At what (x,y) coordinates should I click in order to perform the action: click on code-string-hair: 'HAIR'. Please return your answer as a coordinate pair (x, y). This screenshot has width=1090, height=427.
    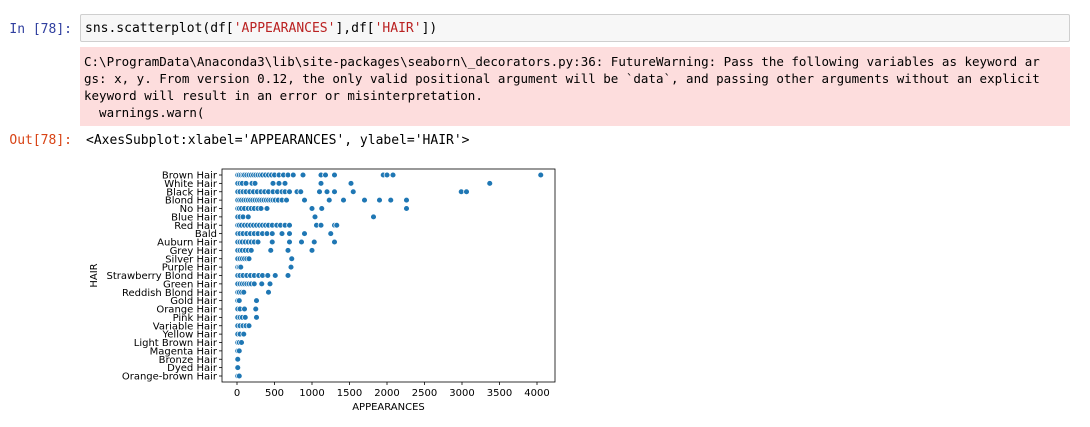
    Looking at the image, I should click on (398, 28).